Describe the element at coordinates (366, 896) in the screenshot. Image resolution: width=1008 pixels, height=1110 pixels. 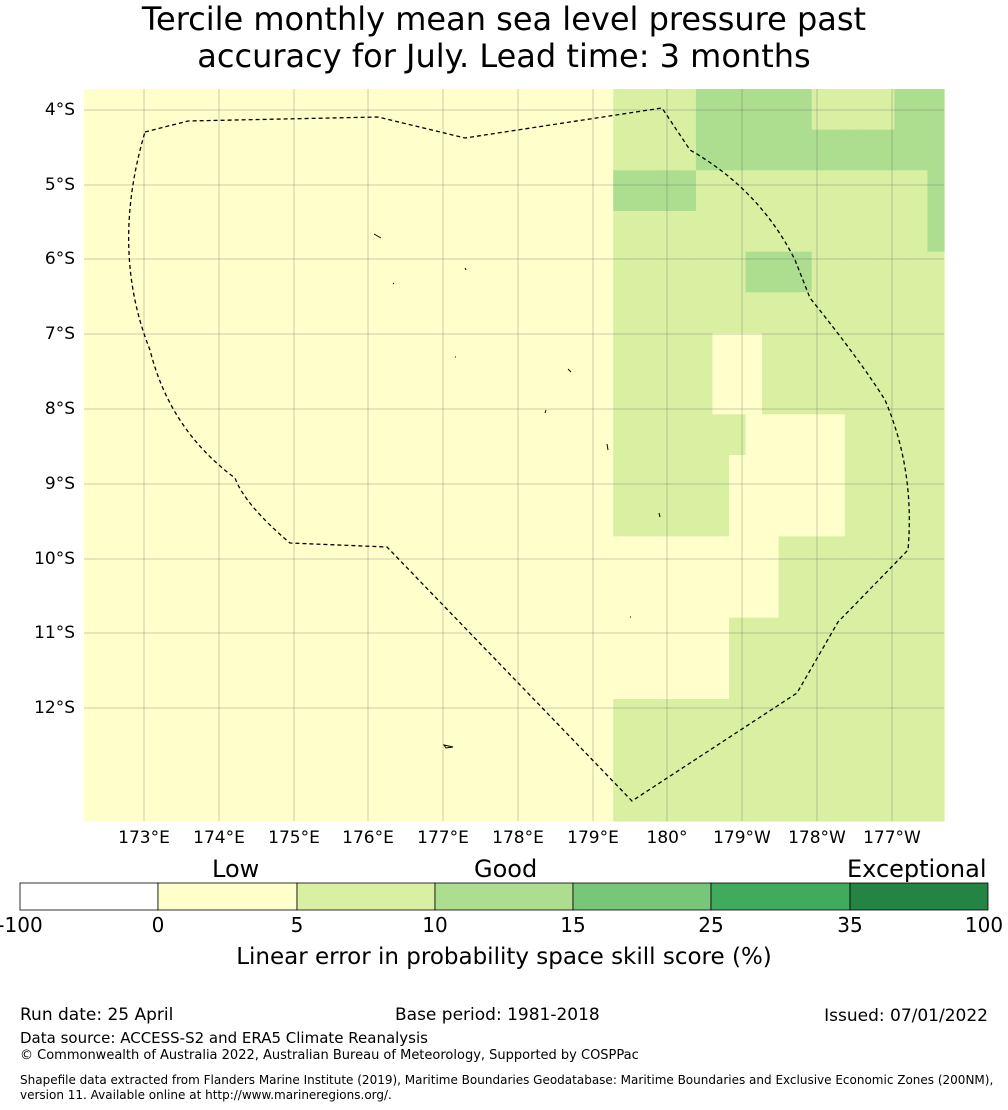
I see `colorbar-segment` at that location.